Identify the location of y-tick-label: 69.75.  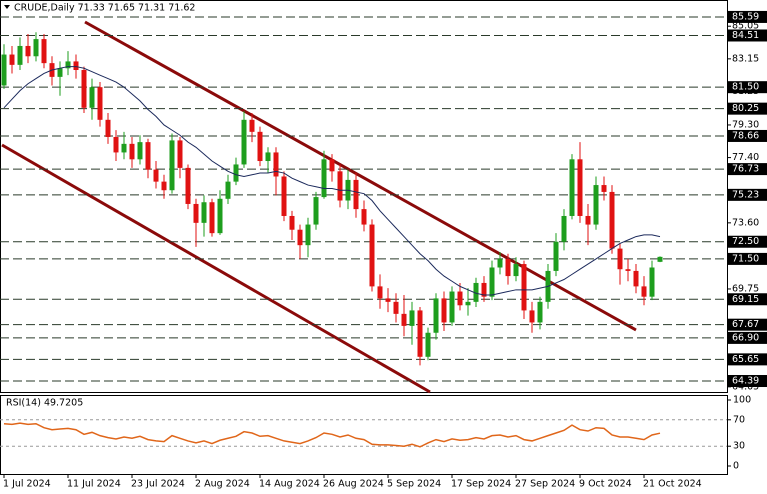
(745, 288).